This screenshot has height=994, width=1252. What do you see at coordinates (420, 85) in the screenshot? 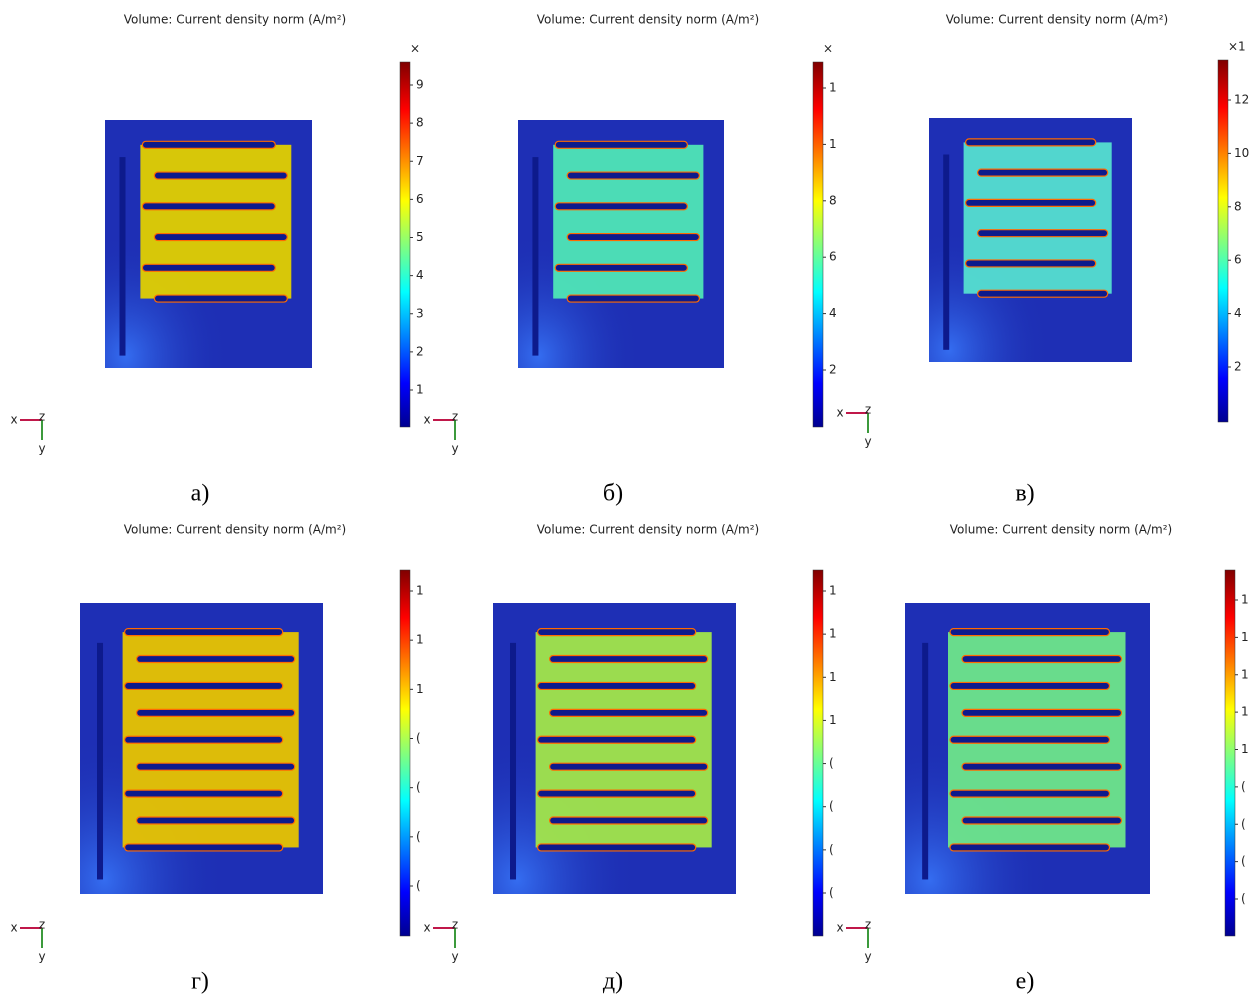
I see `colorbar-label: 9` at bounding box center [420, 85].